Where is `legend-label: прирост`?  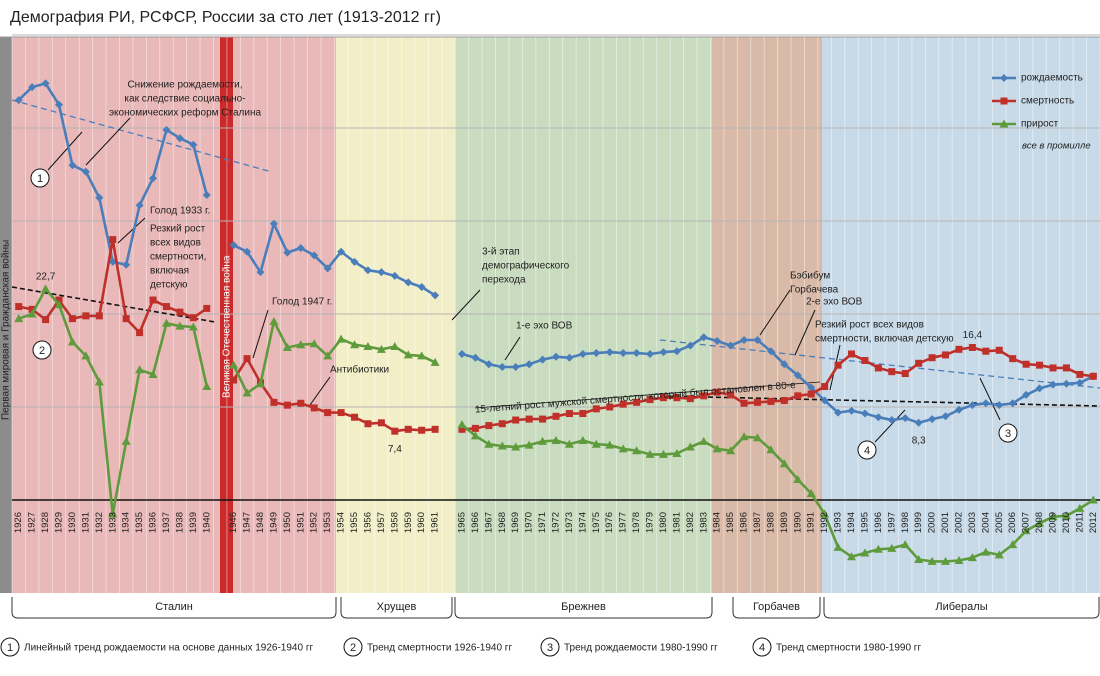
legend-label: прирост is located at coordinates (1040, 124).